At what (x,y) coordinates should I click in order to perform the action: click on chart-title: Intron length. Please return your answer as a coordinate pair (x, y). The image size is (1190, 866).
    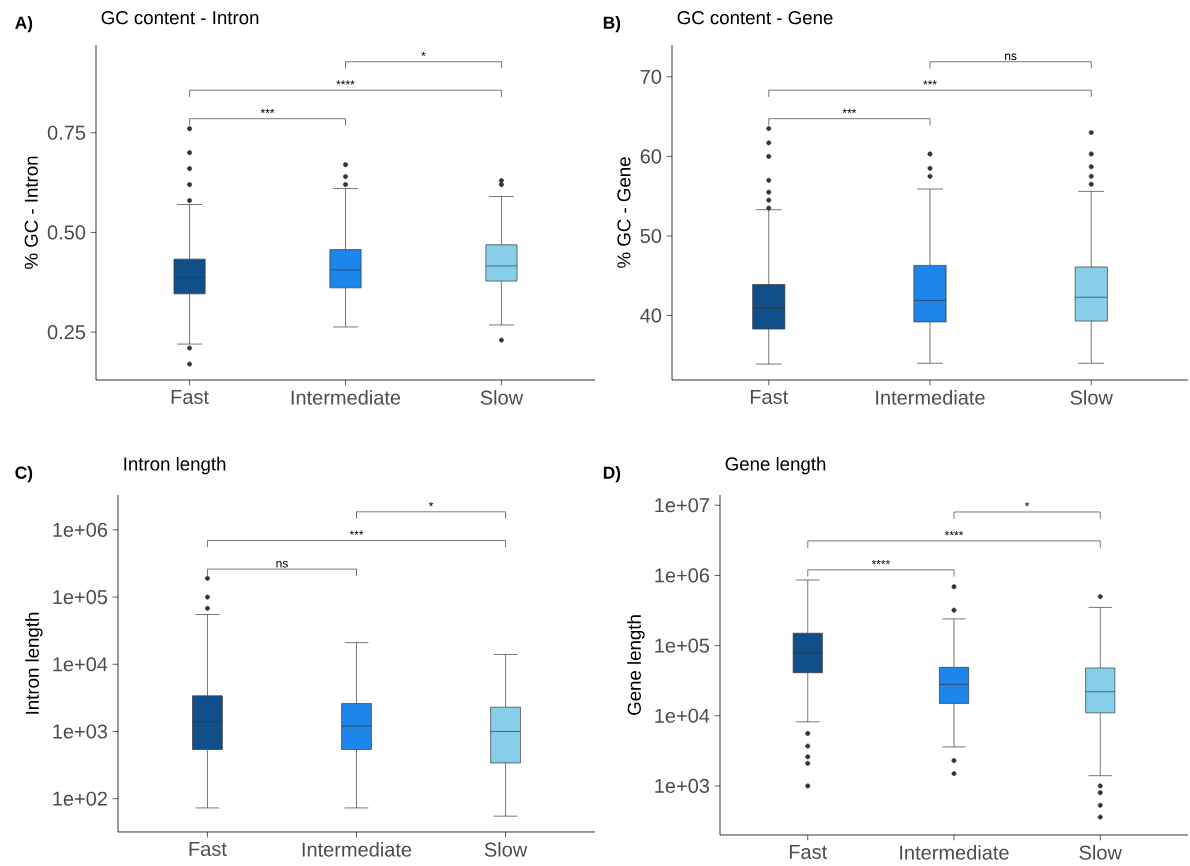
    Looking at the image, I should click on (175, 465).